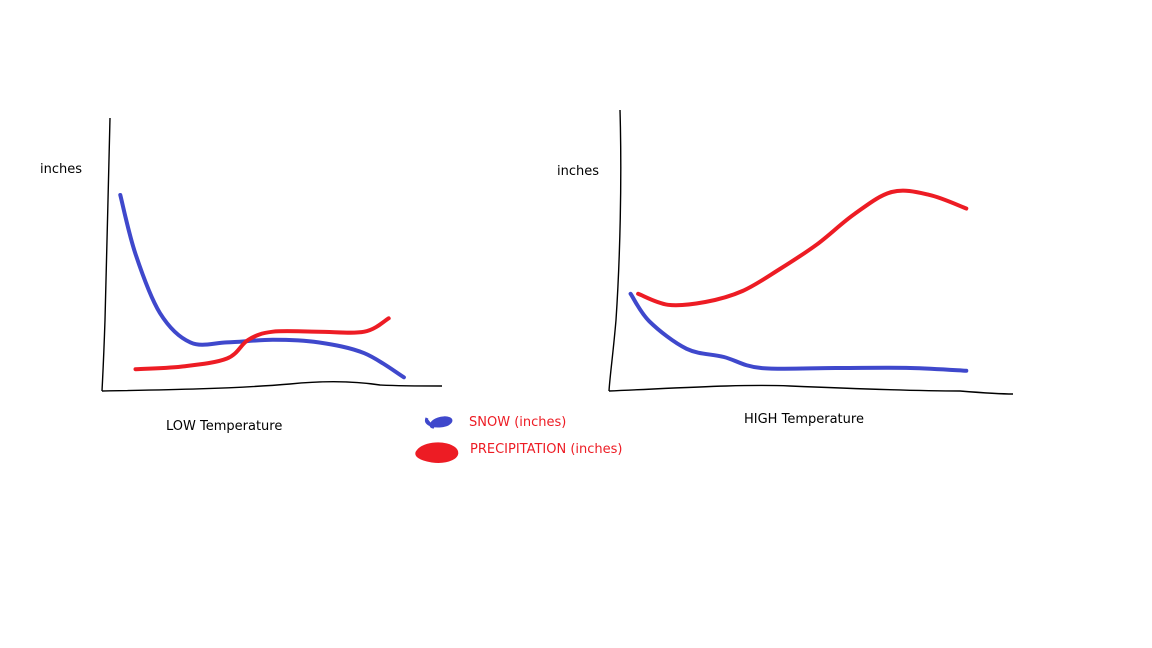 Image resolution: width=1152 pixels, height=648 pixels. What do you see at coordinates (811, 389) in the screenshot?
I see `right-chart-x-axis` at bounding box center [811, 389].